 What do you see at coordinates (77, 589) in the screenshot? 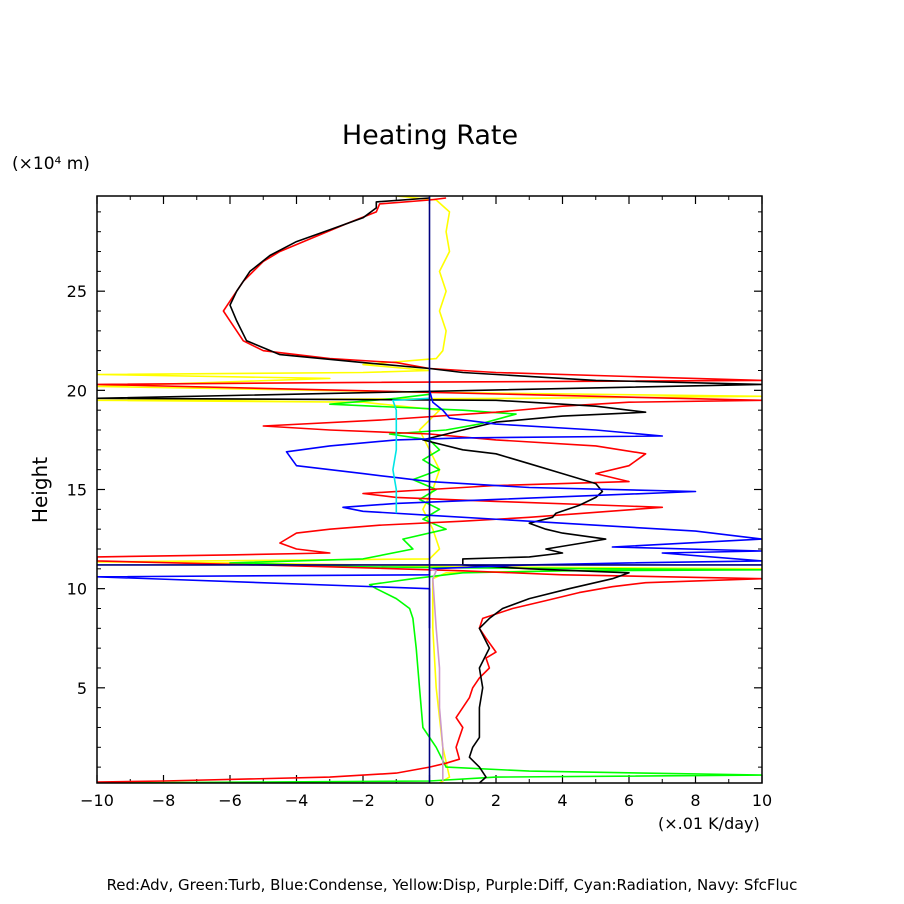
I see `y-tick-label: 10` at bounding box center [77, 589].